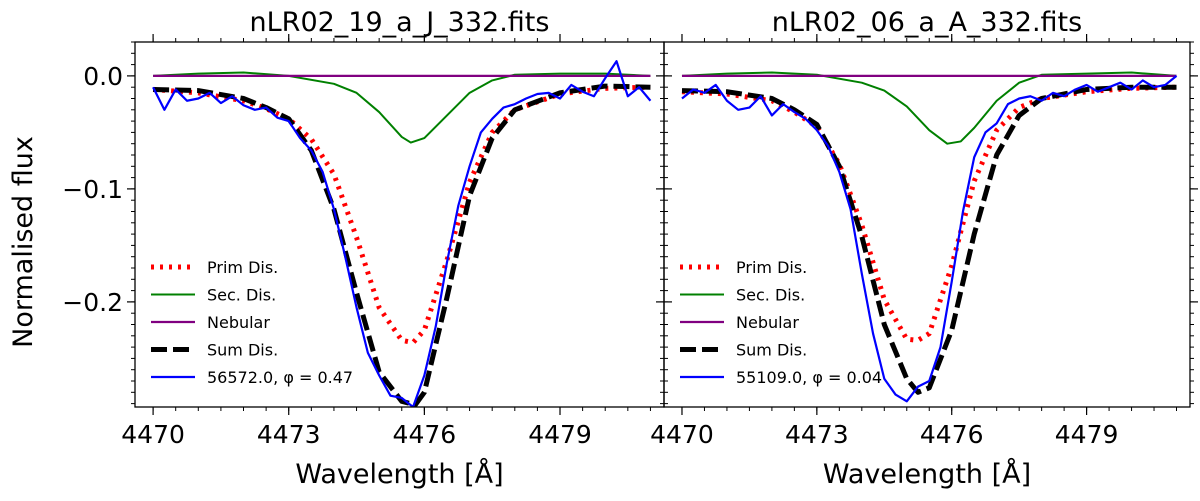 This screenshot has width=1200, height=501. Describe the element at coordinates (280, 377) in the screenshot. I see `legend-label: 56572.0, φ = 0.47` at that location.